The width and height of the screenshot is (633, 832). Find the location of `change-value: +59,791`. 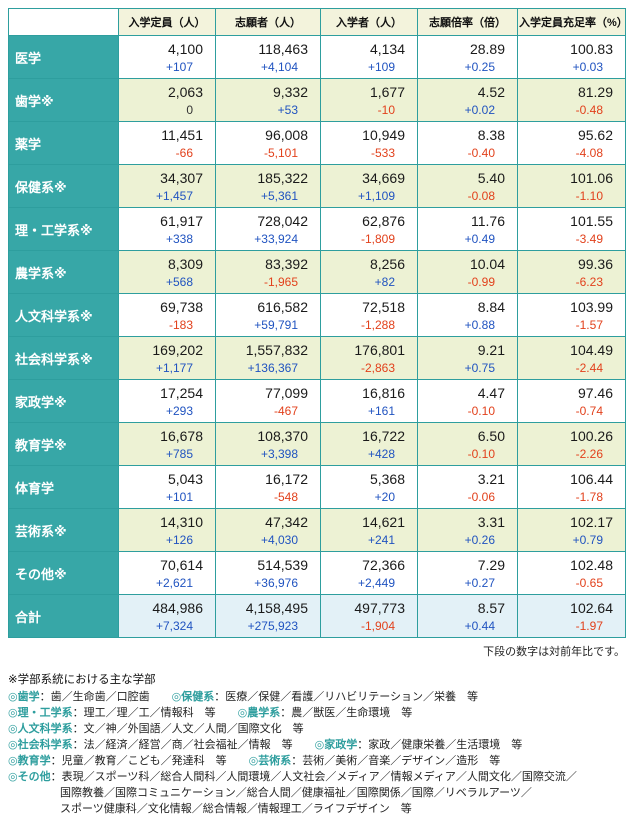

change-value: +59,791 is located at coordinates (276, 325).